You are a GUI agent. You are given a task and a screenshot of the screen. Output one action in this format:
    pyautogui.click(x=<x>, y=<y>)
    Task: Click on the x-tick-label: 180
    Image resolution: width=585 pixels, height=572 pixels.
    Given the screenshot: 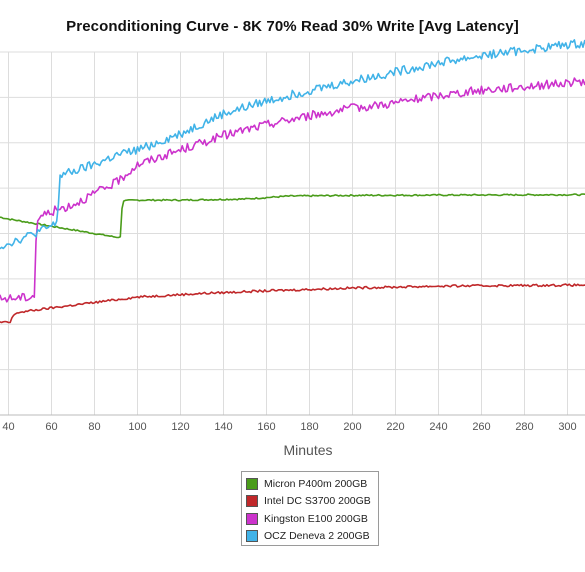 What is the action you would take?
    pyautogui.click(x=309, y=427)
    